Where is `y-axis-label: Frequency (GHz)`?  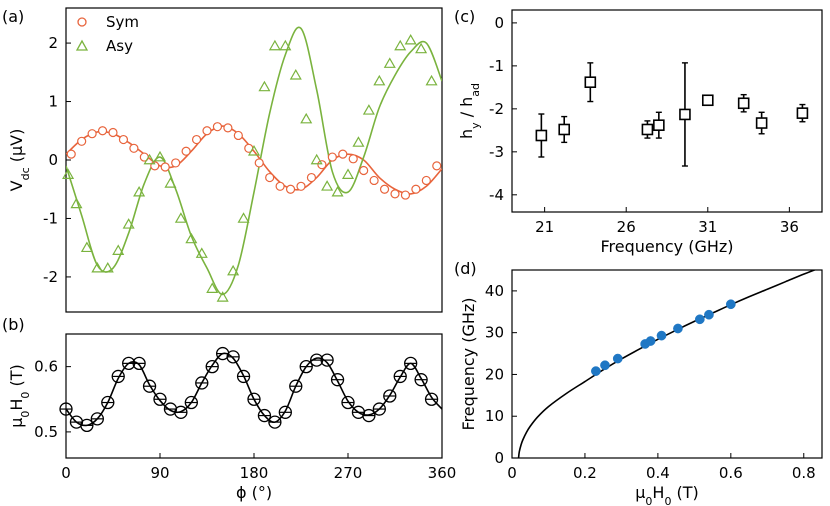
y-axis-label: Frequency (GHz) is located at coordinates (468, 363).